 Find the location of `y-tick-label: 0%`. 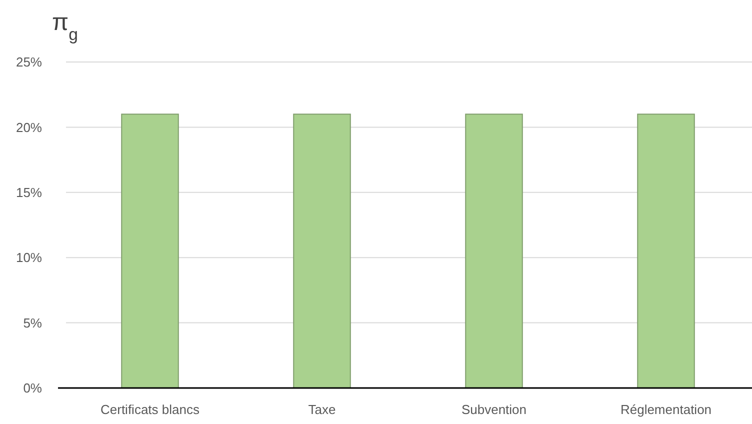

y-tick-label: 0% is located at coordinates (32, 388).